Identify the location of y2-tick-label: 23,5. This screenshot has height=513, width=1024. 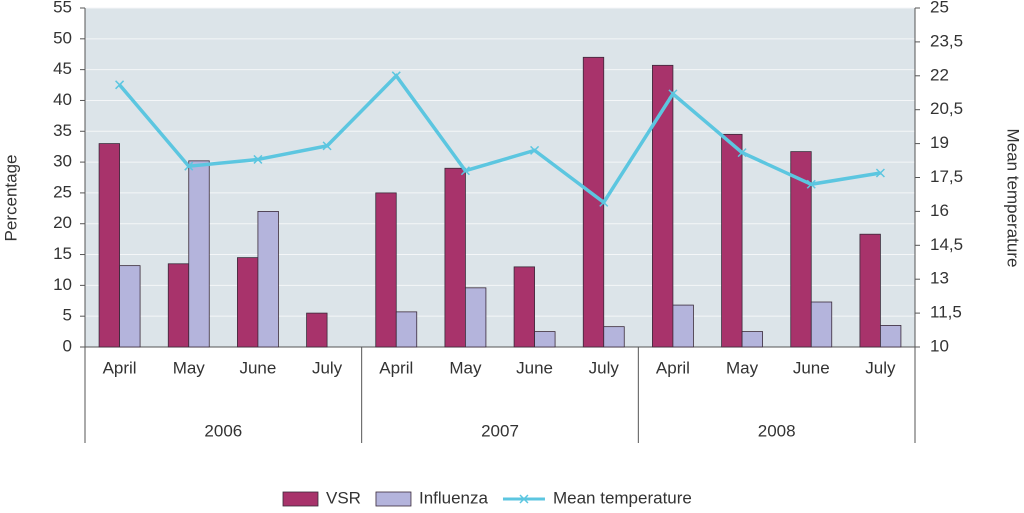
(946, 40).